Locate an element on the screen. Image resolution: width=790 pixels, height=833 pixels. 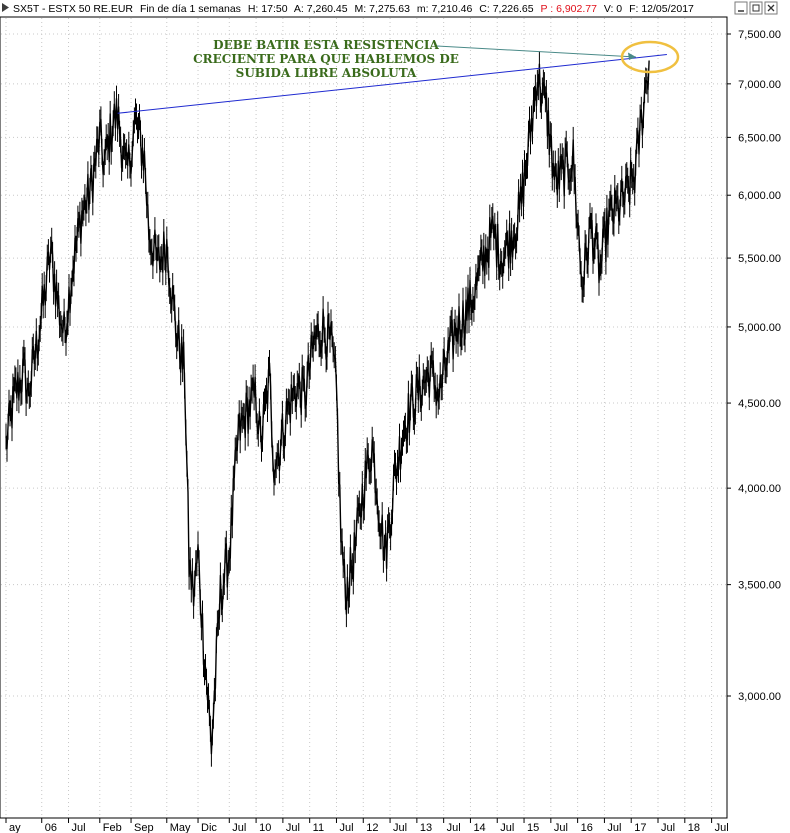
x-tick-label: ay is located at coordinates (15, 827).